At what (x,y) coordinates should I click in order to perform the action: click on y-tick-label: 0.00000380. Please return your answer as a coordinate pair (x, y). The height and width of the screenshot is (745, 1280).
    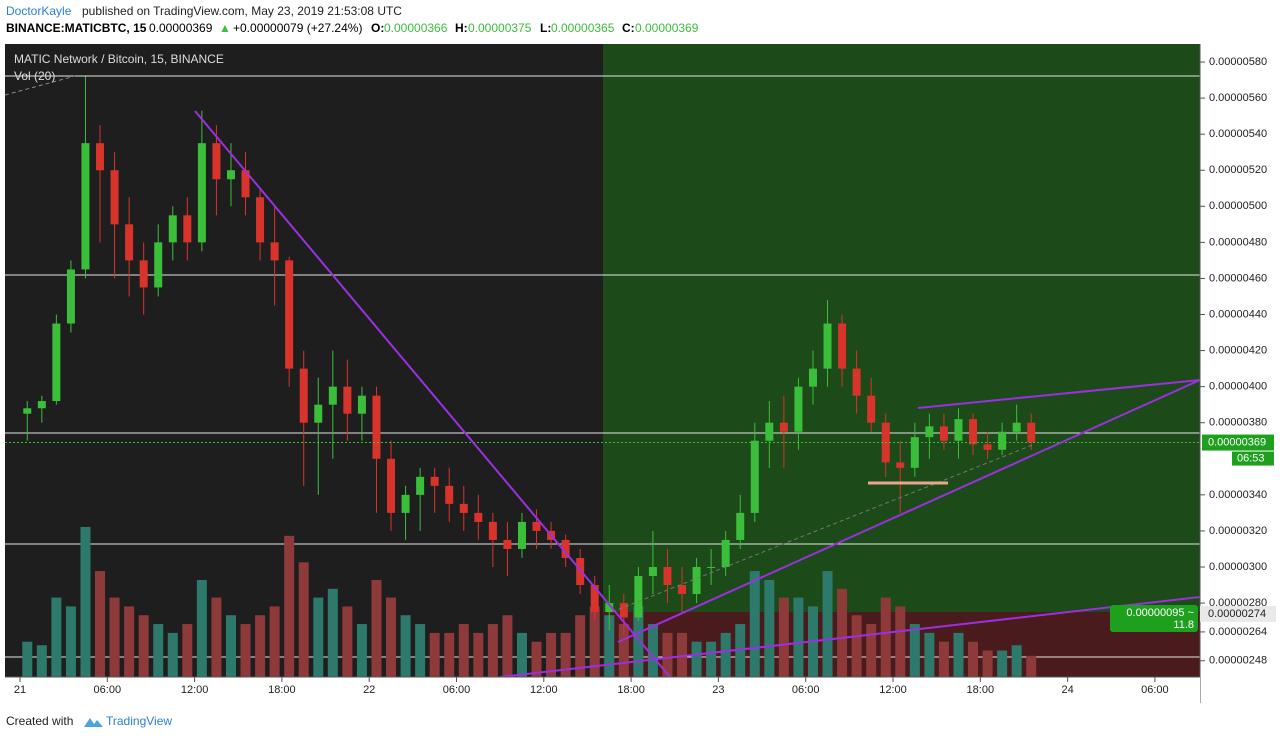
    Looking at the image, I should click on (1238, 423).